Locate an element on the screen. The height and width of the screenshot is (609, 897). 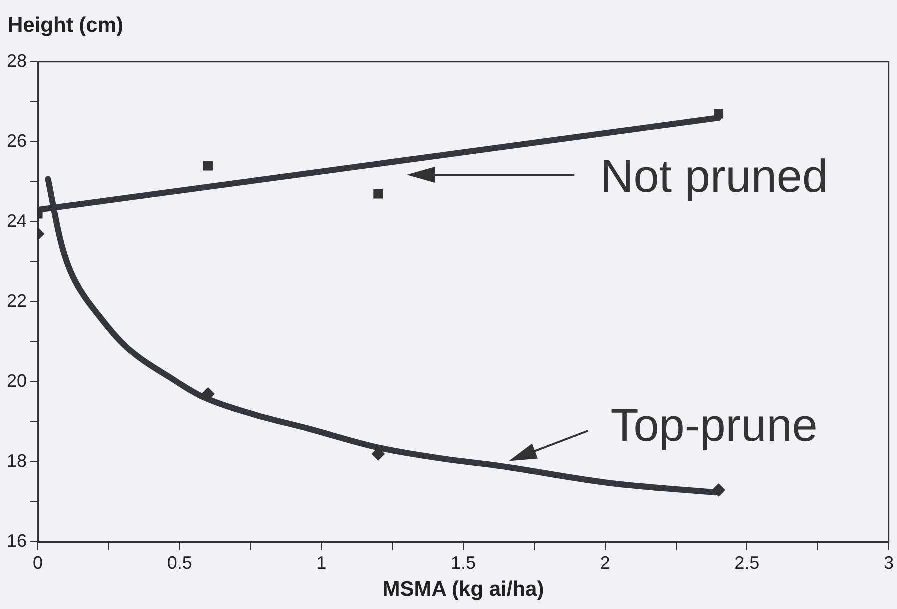
x-axis-title: MSMA (kg ai/ha) is located at coordinates (463, 590).